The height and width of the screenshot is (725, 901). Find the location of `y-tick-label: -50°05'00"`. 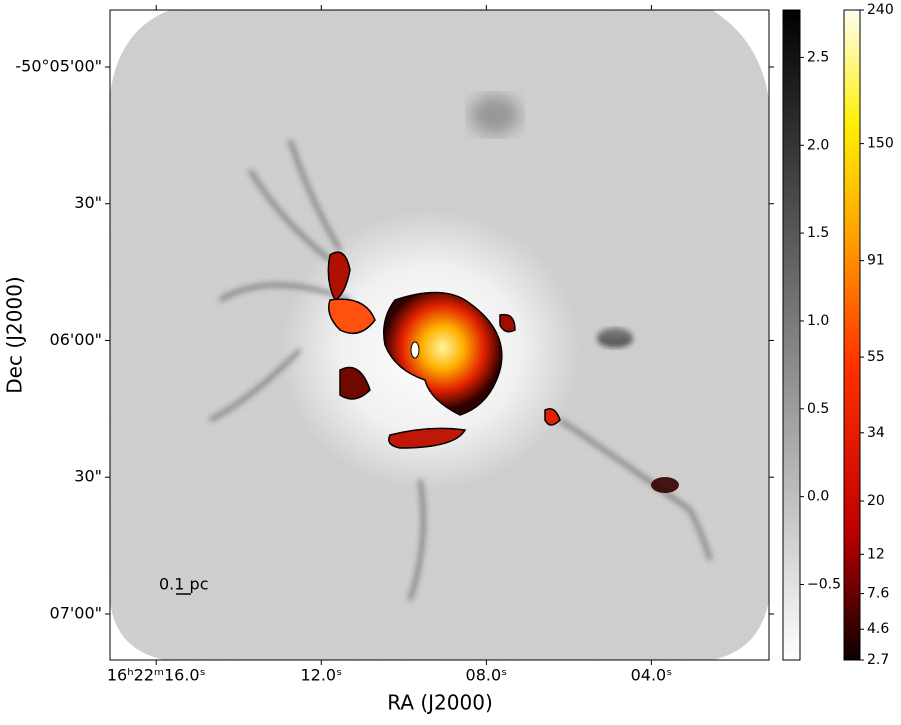

y-tick-label: -50°05'00" is located at coordinates (58, 65).